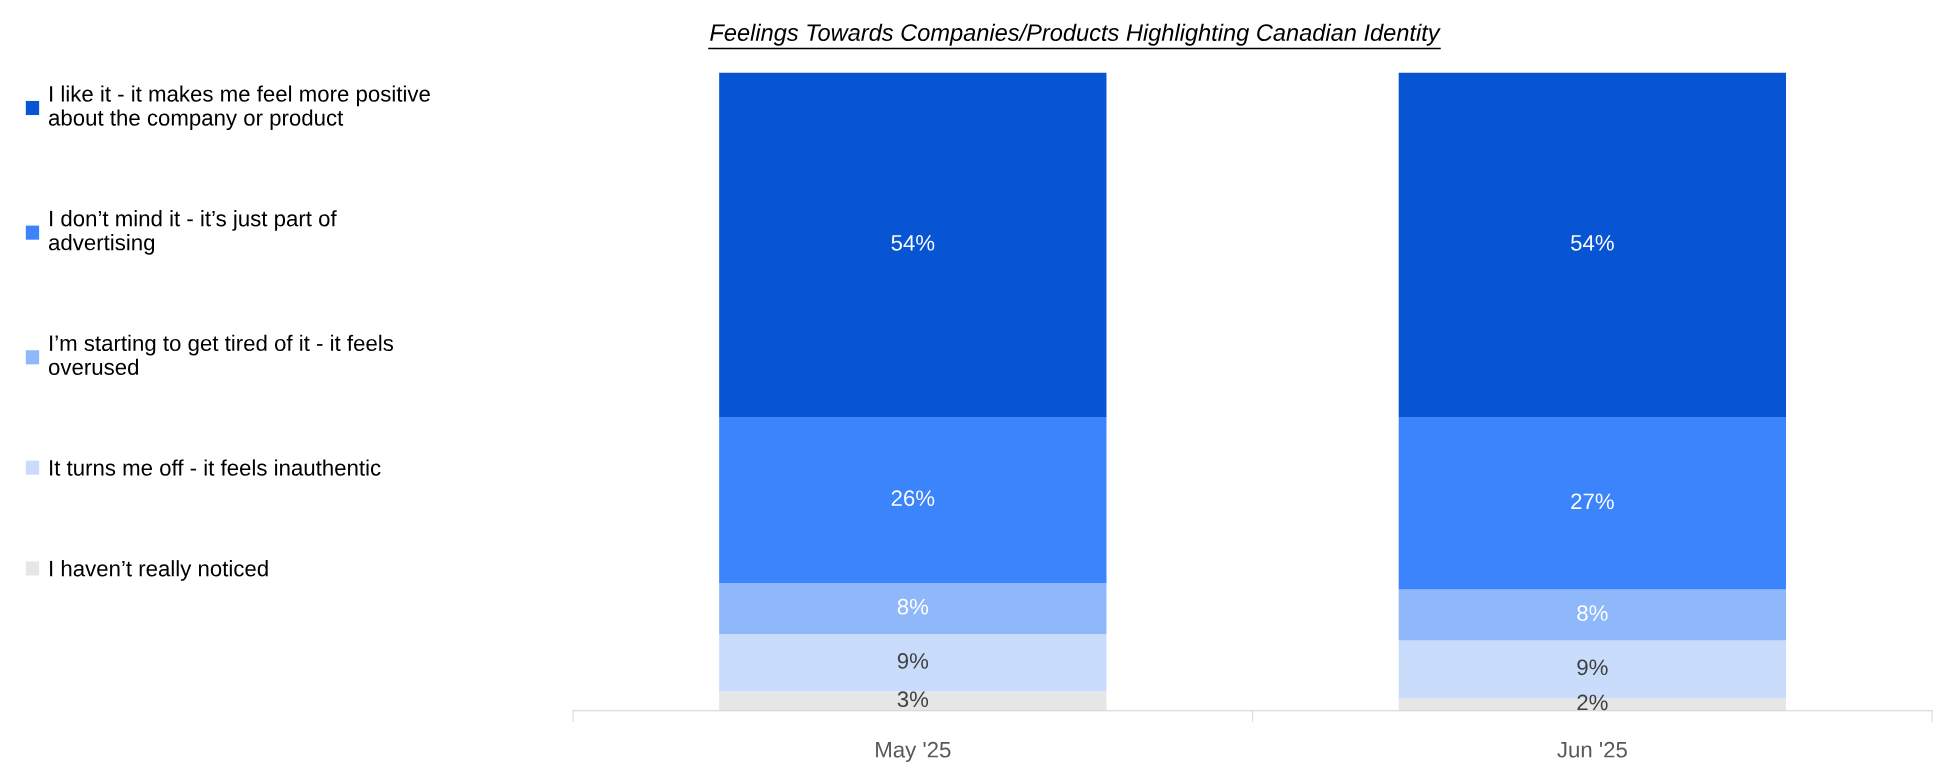  I want to click on data-label: 3%, so click(913, 699).